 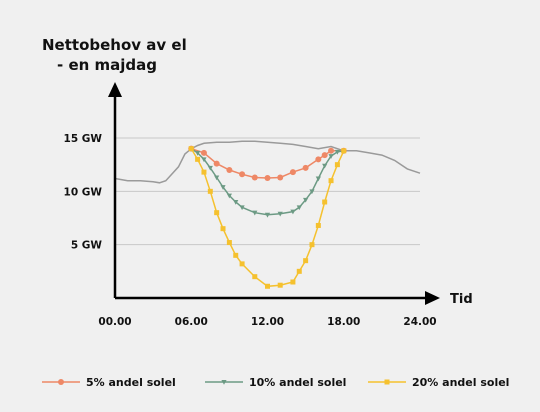 I want to click on series-line-base-demand, so click(x=267, y=162).